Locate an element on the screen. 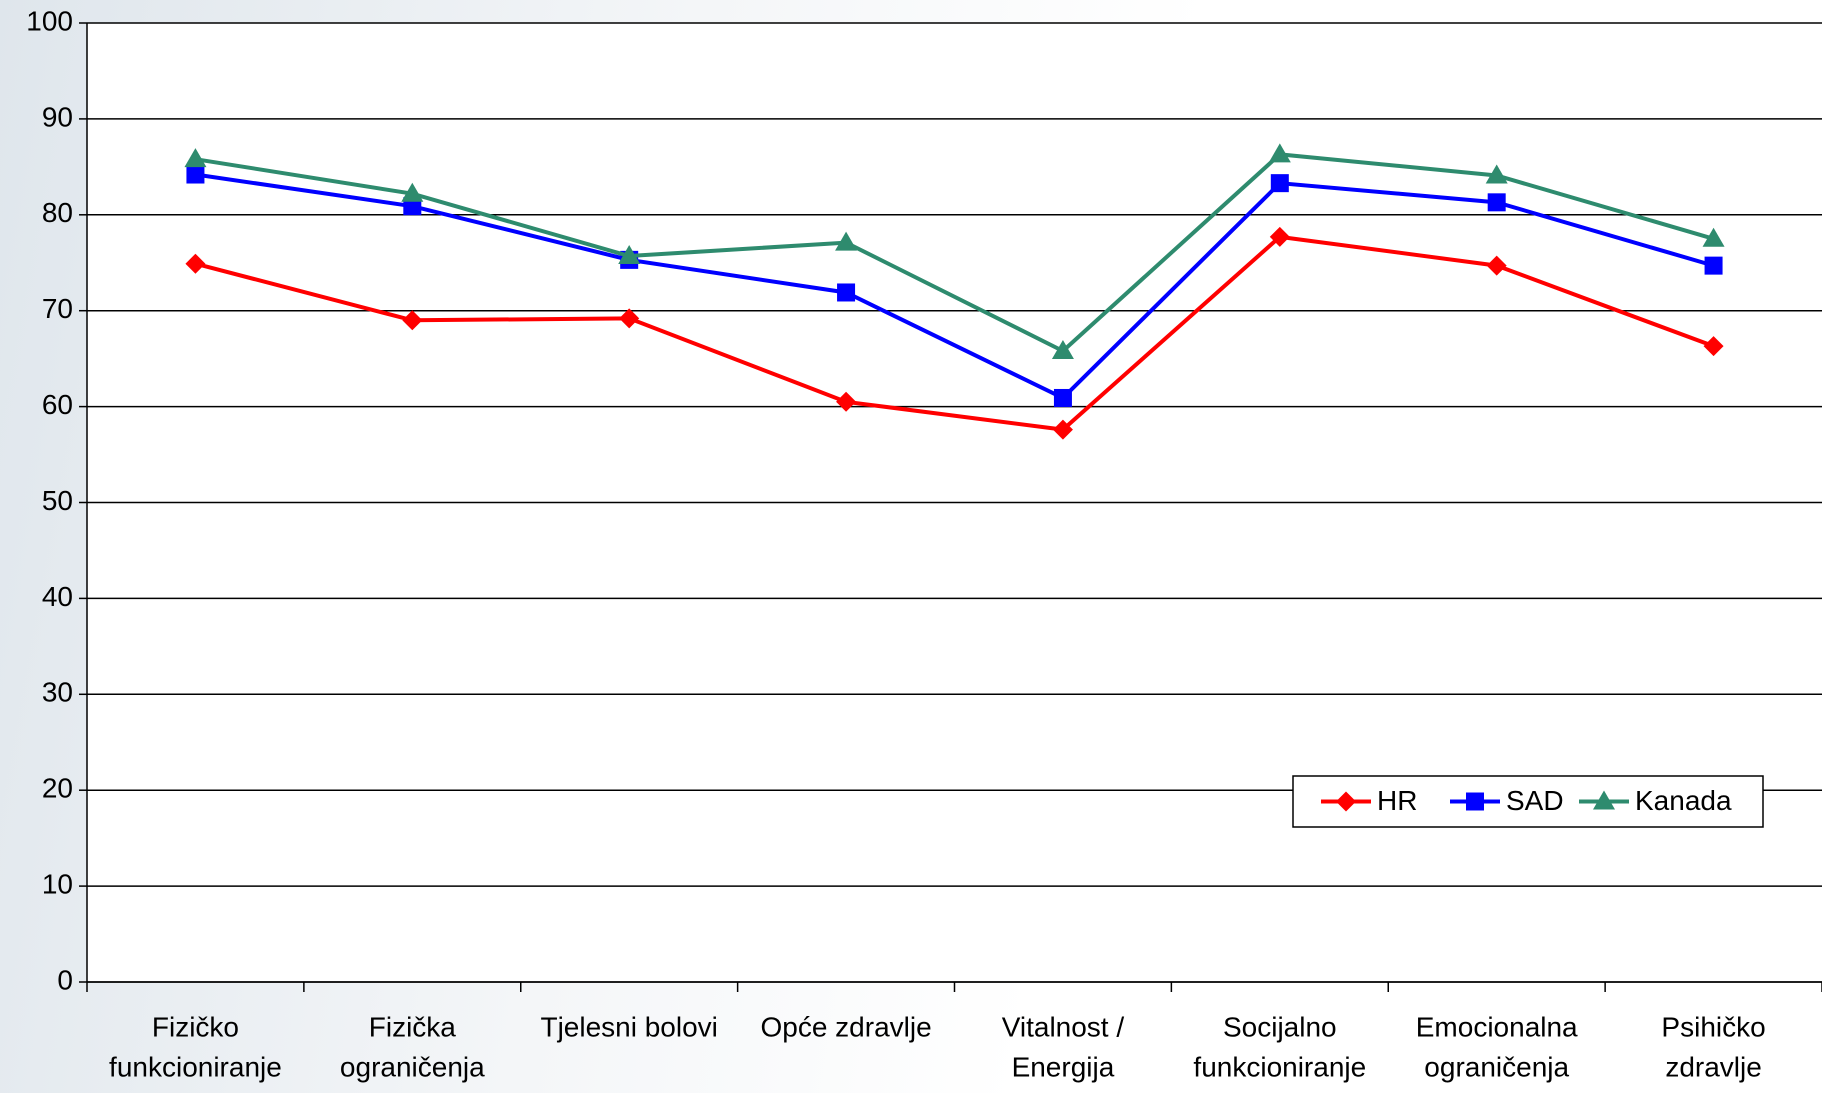  y-tick-label: 80 is located at coordinates (57, 212).